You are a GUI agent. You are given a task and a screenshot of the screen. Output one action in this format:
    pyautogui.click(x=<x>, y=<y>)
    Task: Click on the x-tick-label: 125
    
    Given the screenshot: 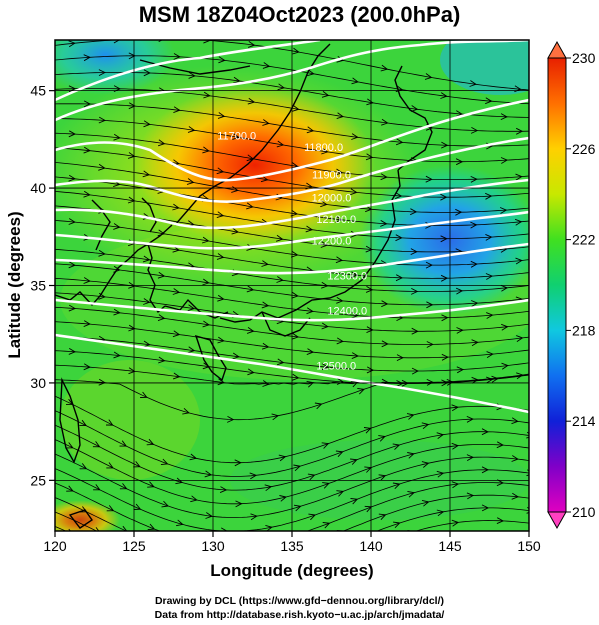 What is the action you would take?
    pyautogui.click(x=134, y=546)
    